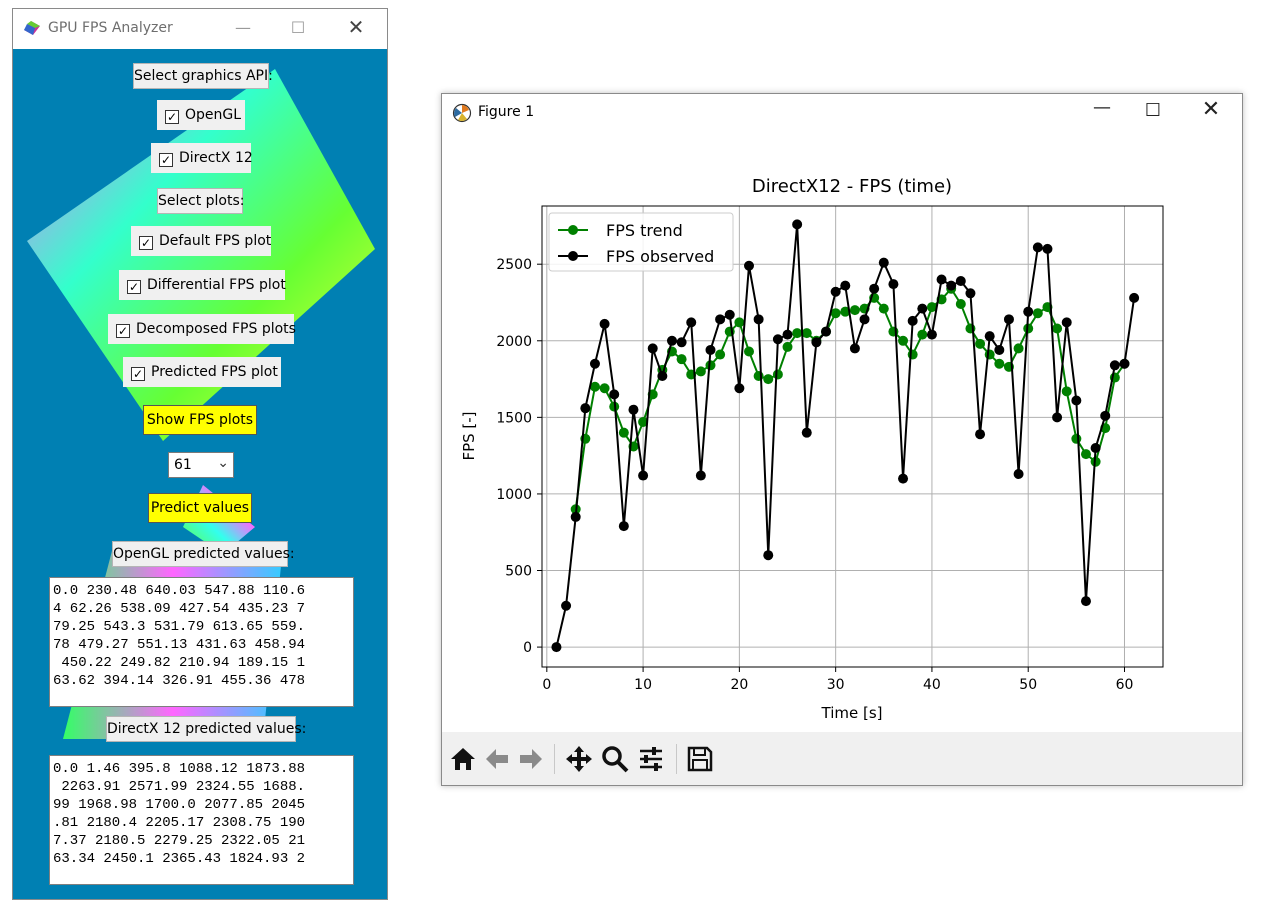 Image resolution: width=1268 pixels, height=903 pixels. What do you see at coordinates (202, 158) in the screenshot?
I see `directx12-checkbox: ✓ DirectX 12` at bounding box center [202, 158].